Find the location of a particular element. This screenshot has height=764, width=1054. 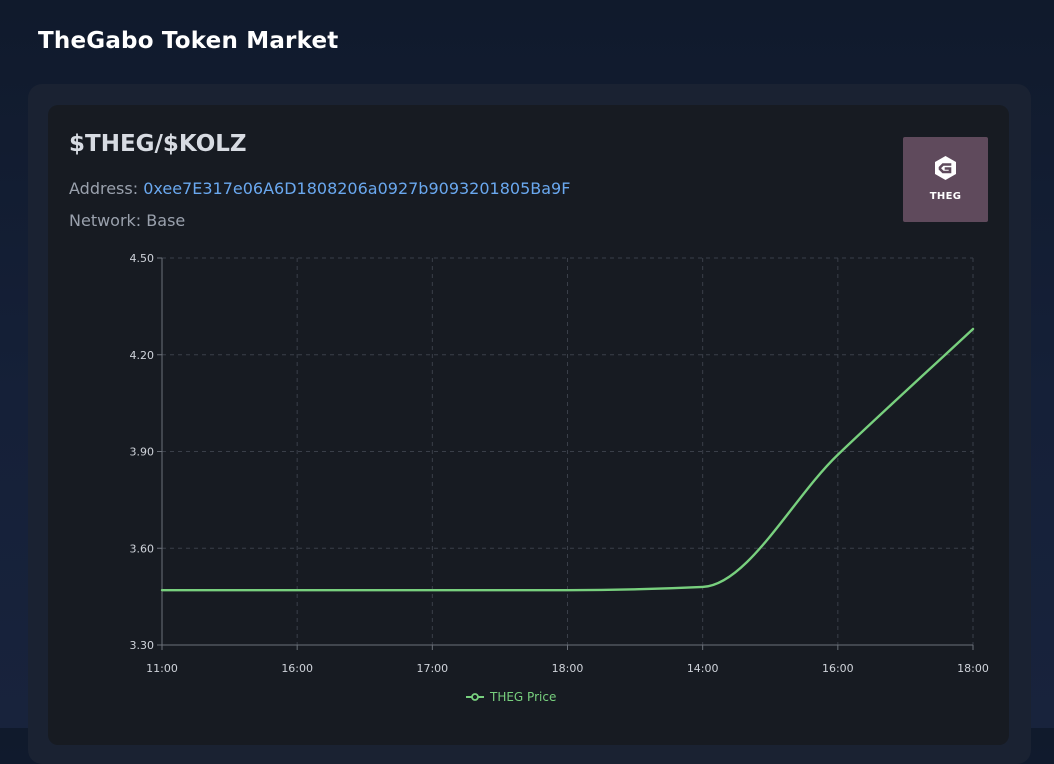

token-pair-title: $THEG/$KOLZ is located at coordinates (158, 144).